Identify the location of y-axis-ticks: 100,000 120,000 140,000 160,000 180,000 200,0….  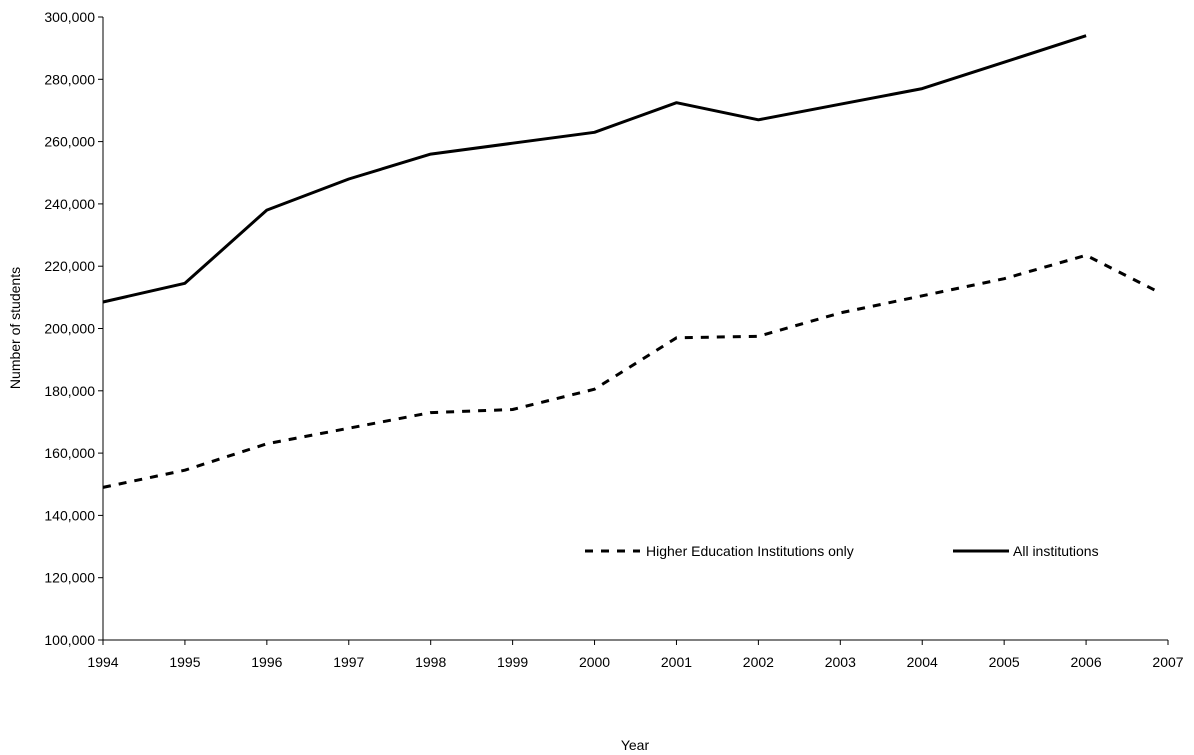
(73, 328).